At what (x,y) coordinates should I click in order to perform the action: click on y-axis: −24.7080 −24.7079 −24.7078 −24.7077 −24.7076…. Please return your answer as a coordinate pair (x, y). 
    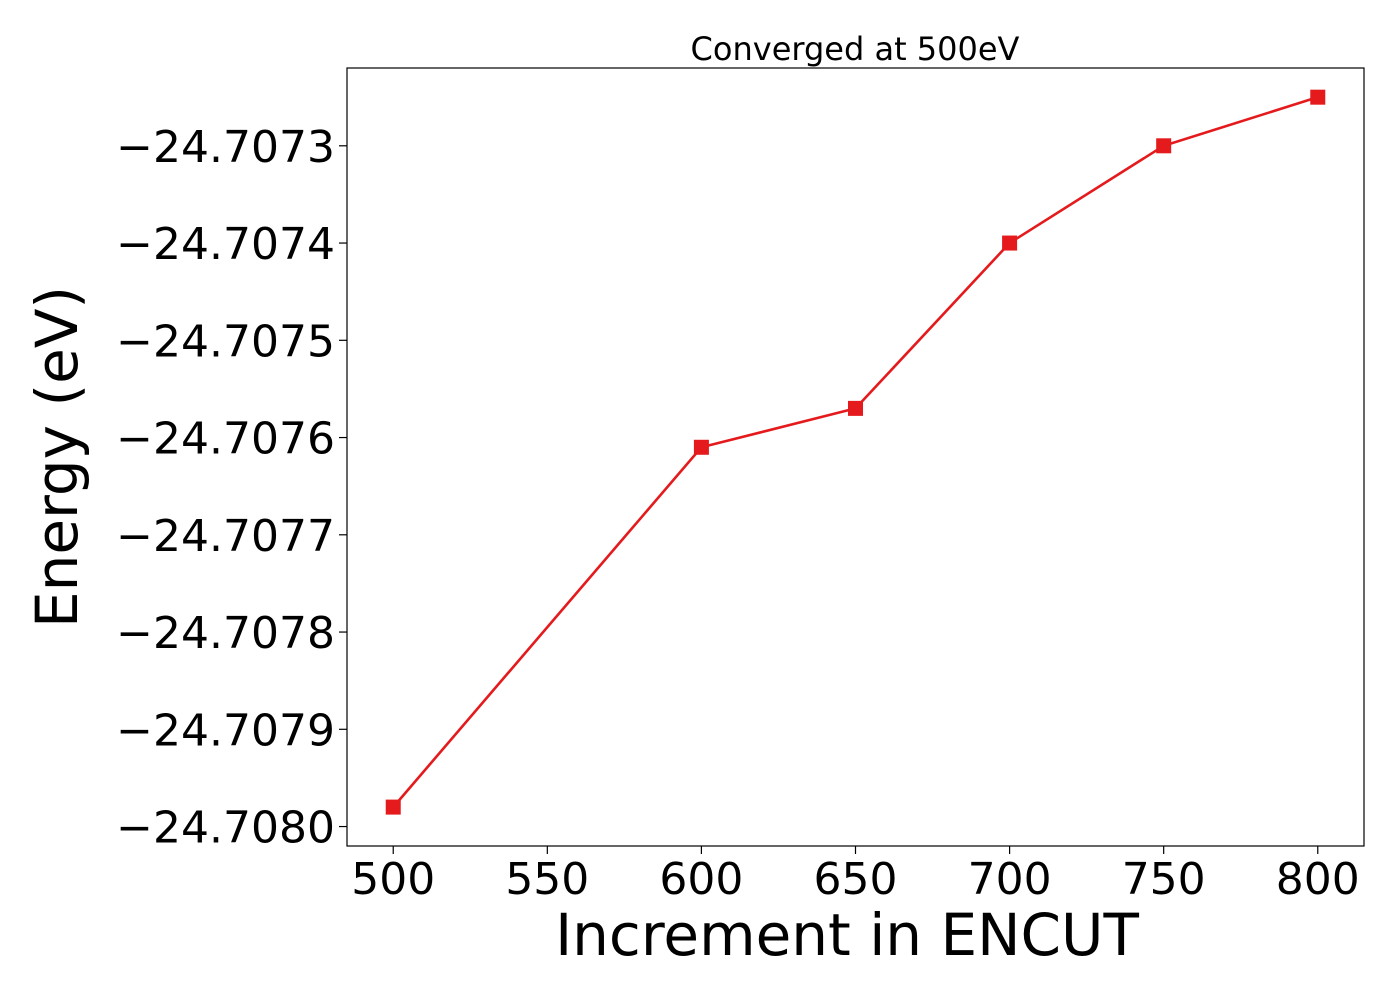
    Looking at the image, I should click on (231, 488).